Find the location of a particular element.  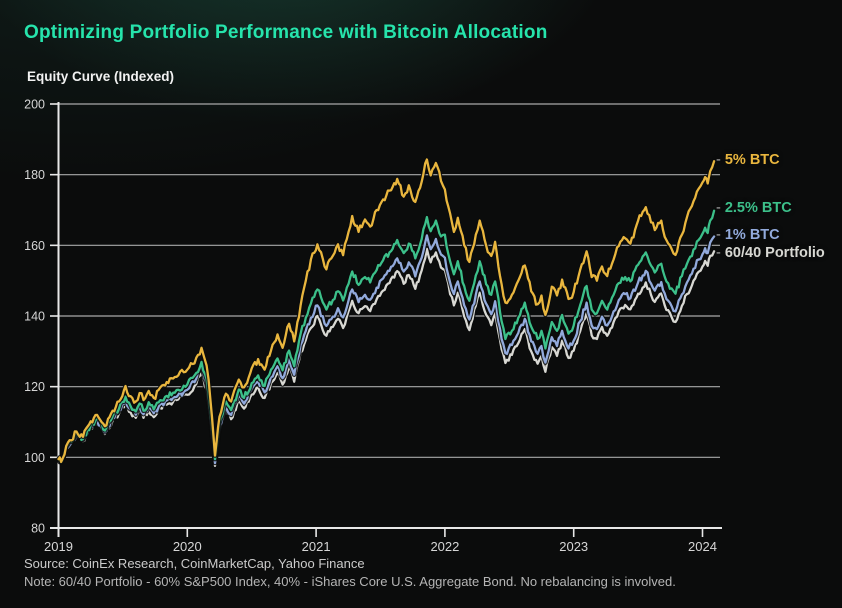

legend-label-1pct-btc: -1% BTC is located at coordinates (748, 235).